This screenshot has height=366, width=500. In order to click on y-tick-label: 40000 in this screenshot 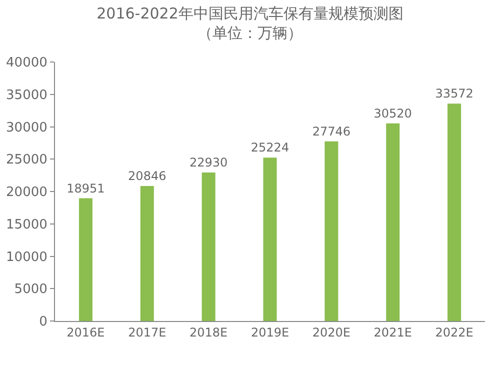, I will do `click(27, 63)`.